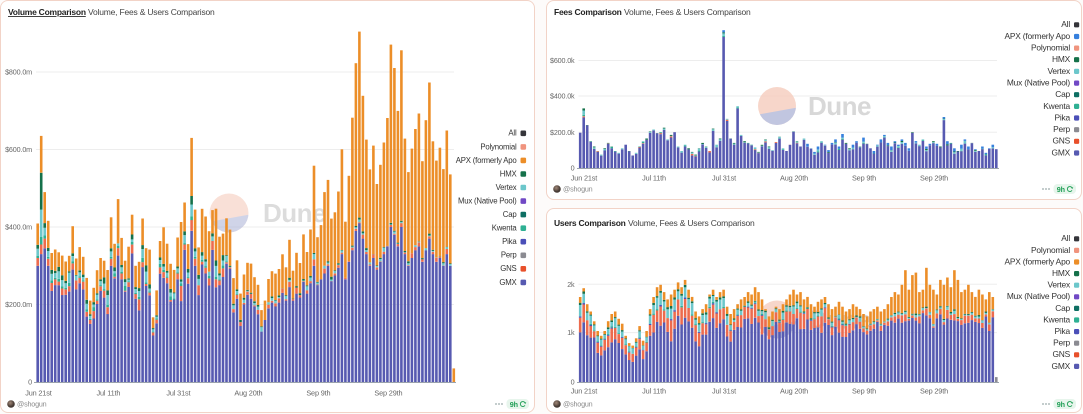 This screenshot has height=414, width=1083. I want to click on svg-text: Volume Comparison, so click(47, 12).